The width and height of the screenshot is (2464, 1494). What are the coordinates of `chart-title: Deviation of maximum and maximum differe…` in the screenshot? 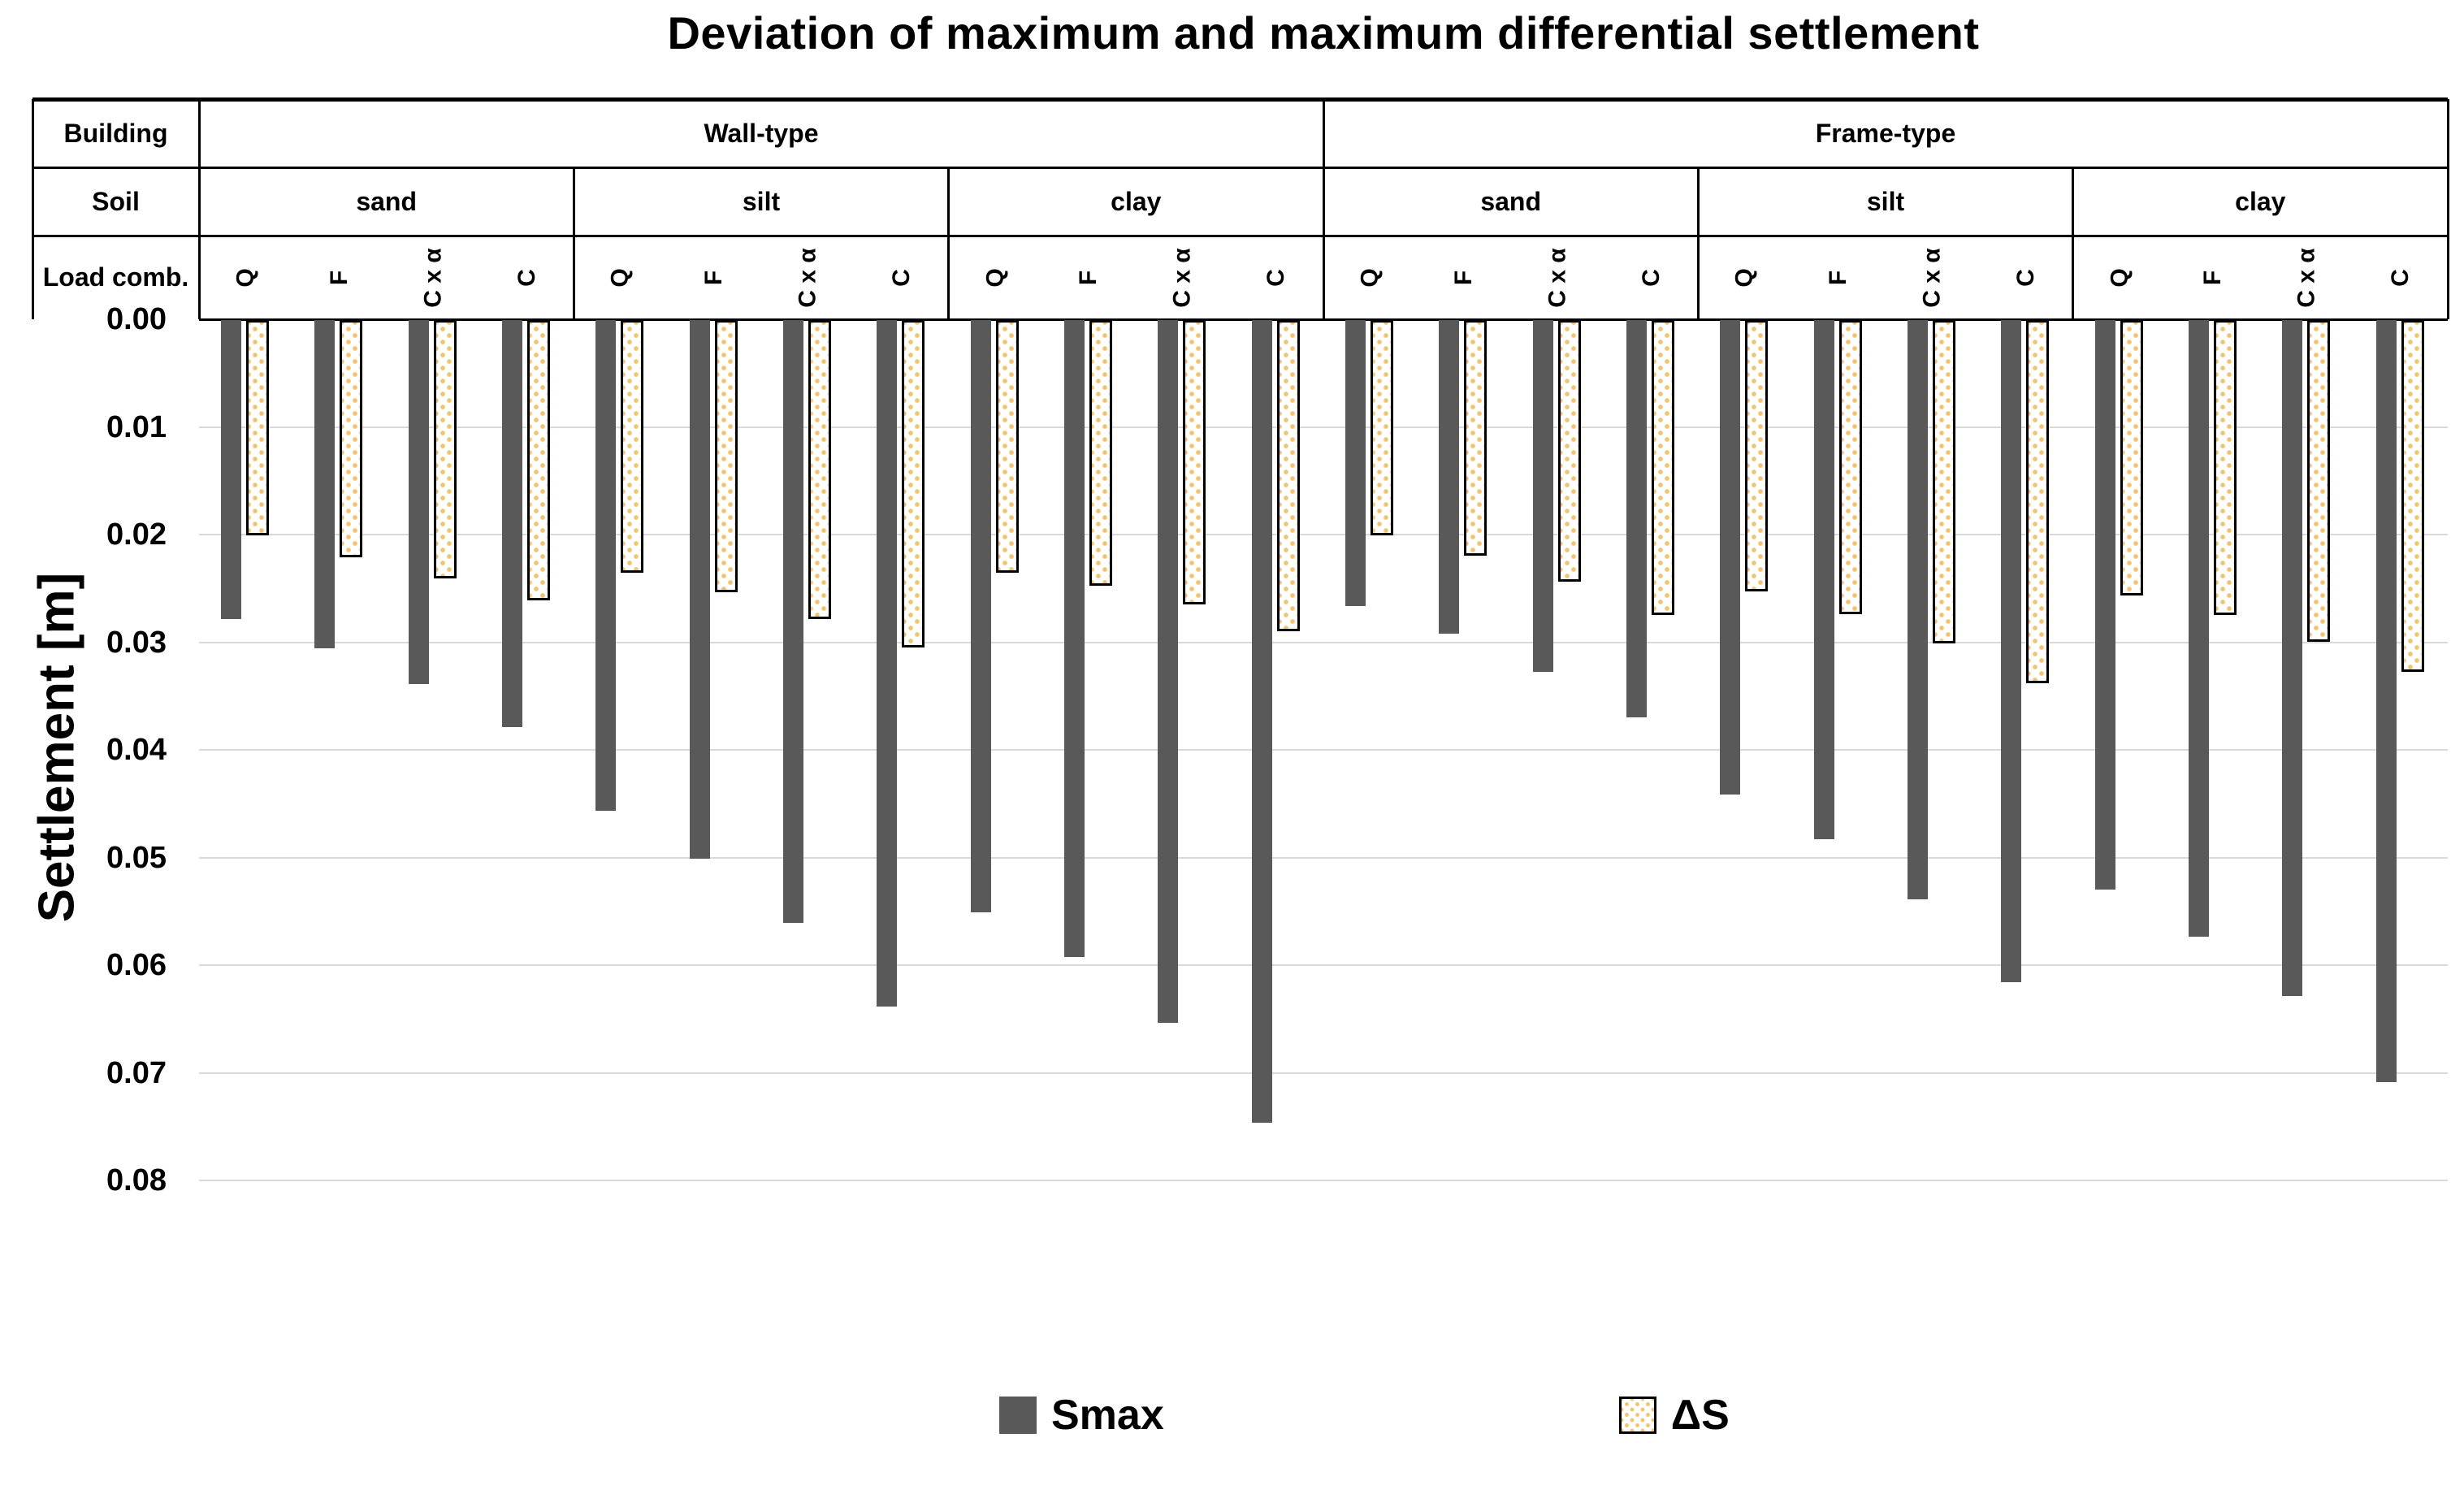 It's located at (1323, 32).